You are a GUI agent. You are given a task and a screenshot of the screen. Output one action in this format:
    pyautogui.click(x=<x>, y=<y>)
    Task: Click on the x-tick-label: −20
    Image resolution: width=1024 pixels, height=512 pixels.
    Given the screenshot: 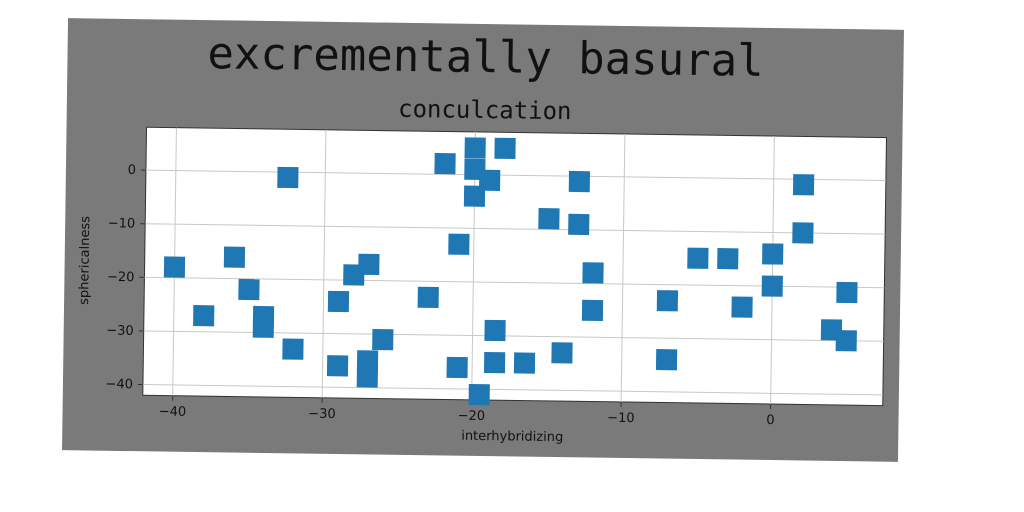 What is the action you would take?
    pyautogui.click(x=472, y=416)
    